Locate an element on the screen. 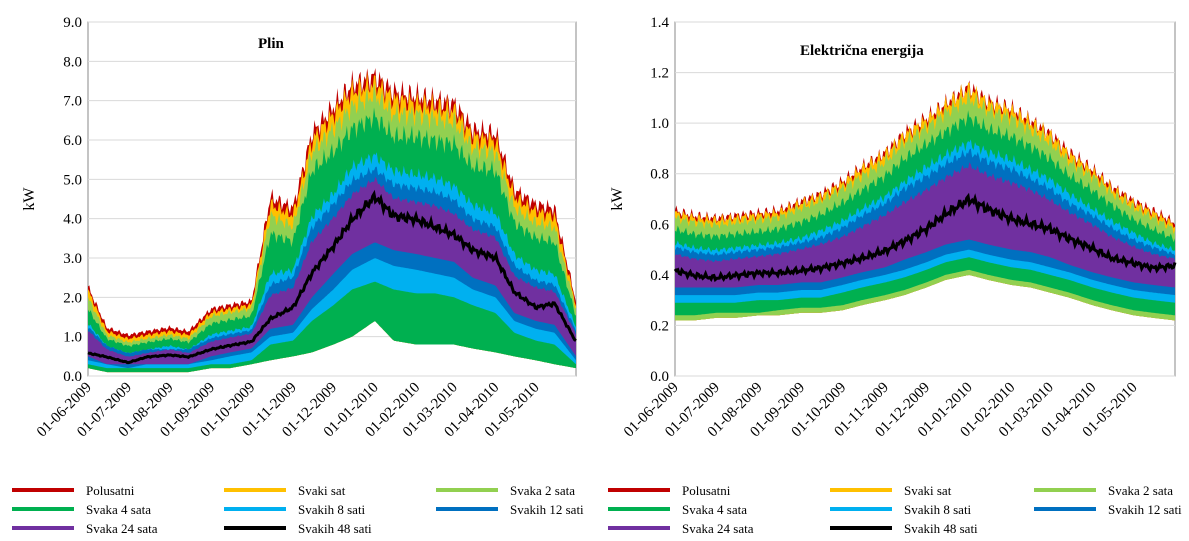  y-tick-label: 2.0 is located at coordinates (72, 298).